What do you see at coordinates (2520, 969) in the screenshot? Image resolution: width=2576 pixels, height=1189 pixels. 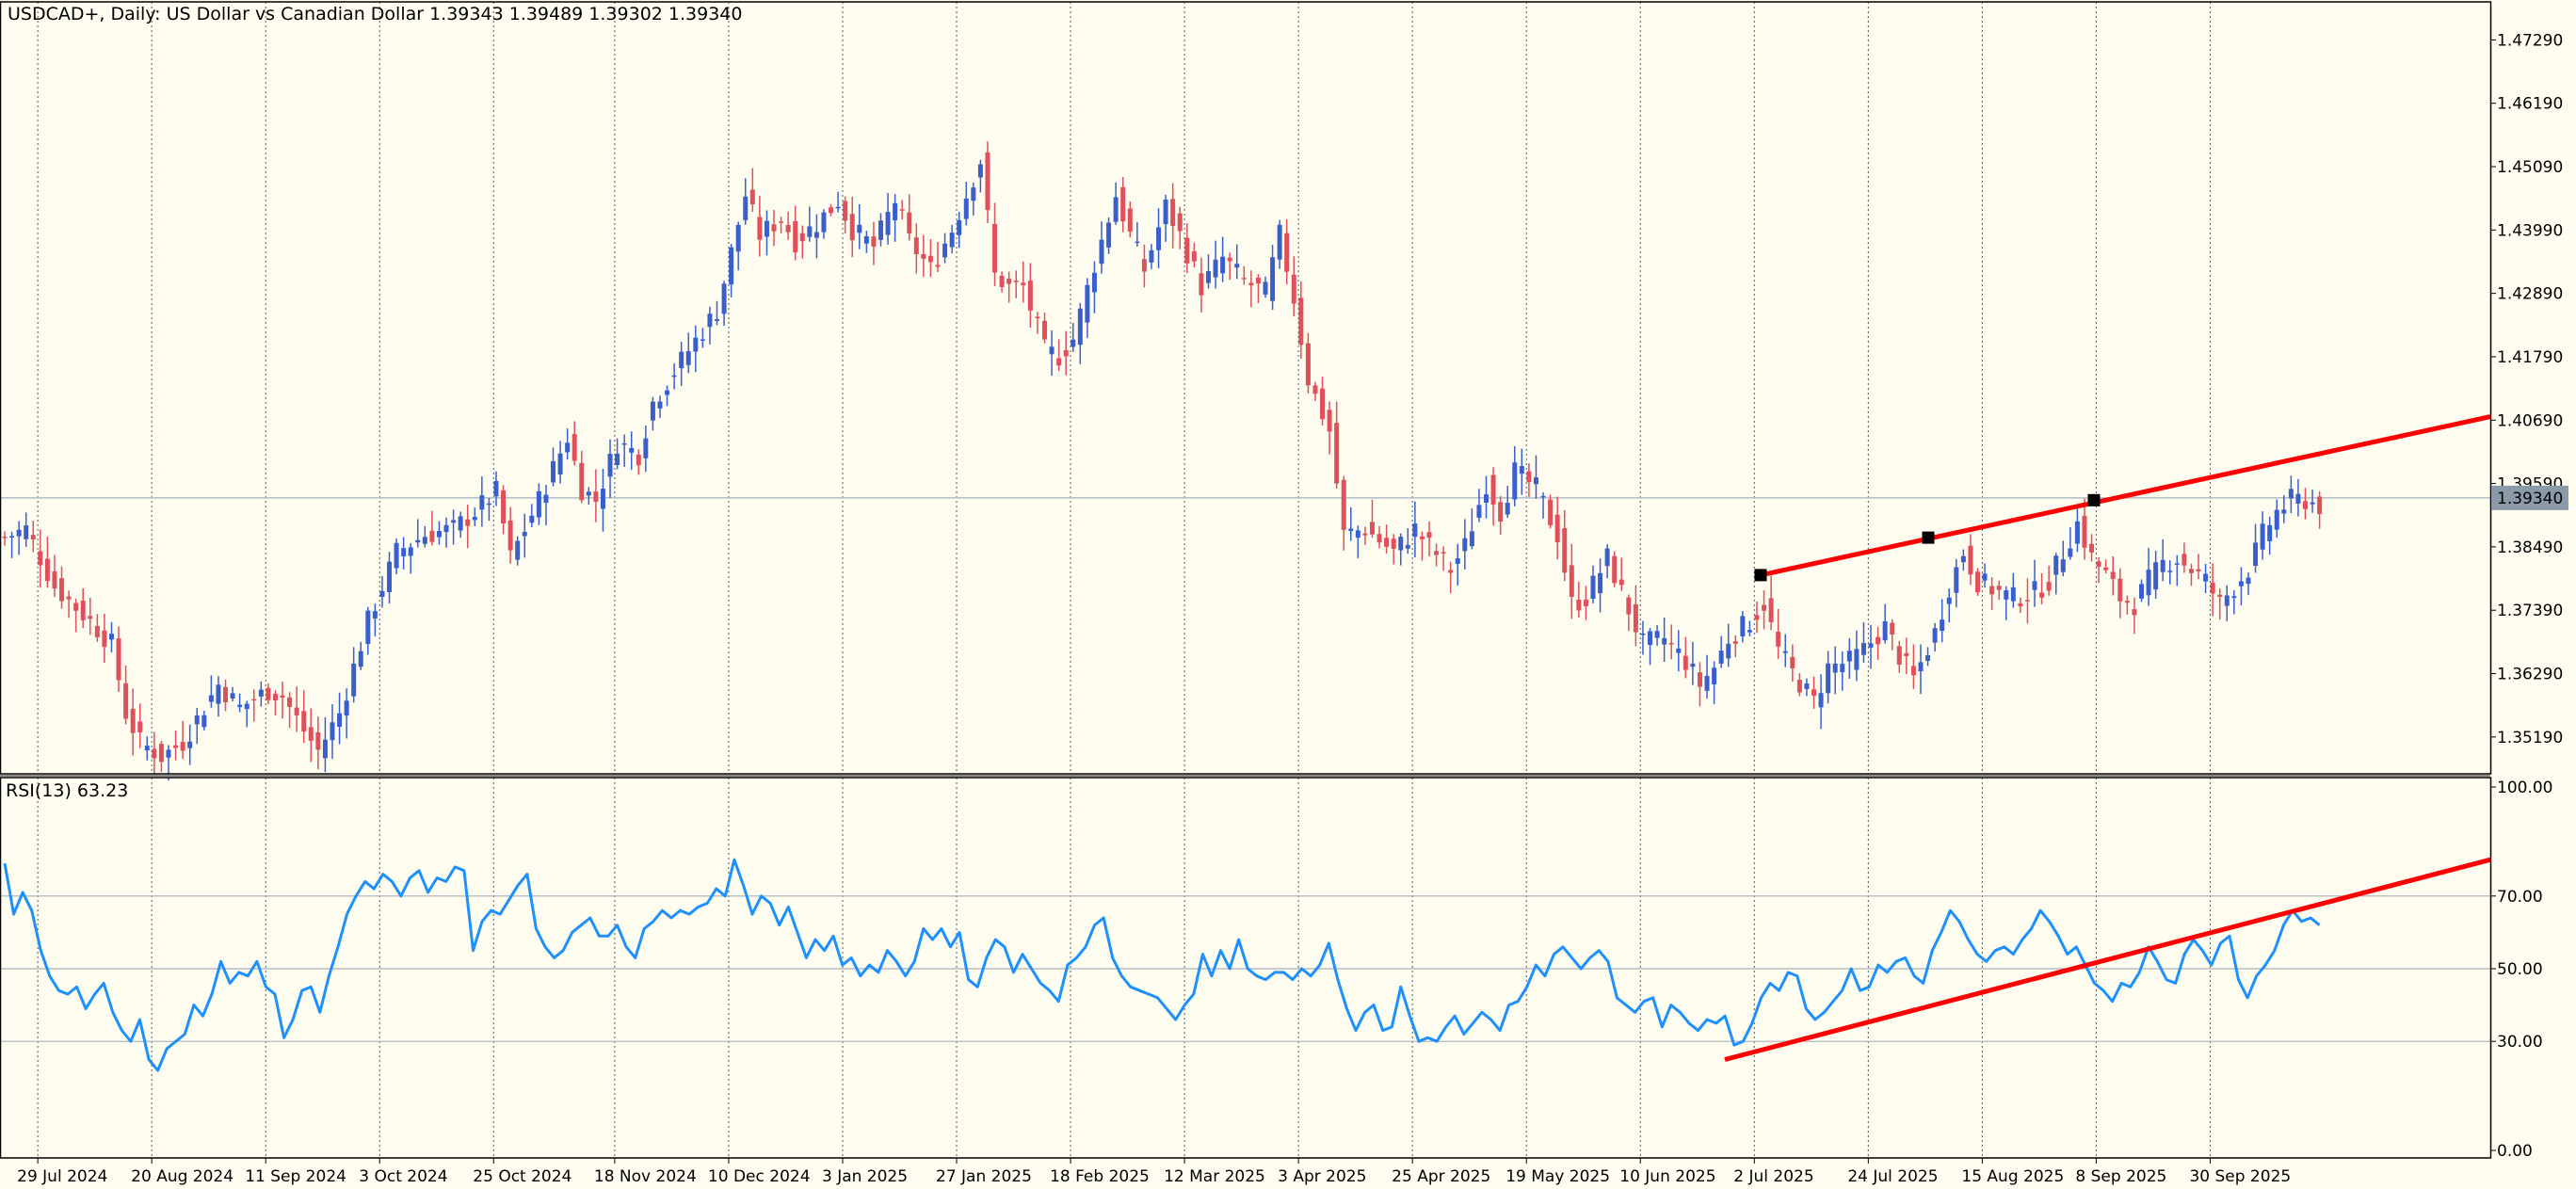 I see `rsi-tick-label: 50.00` at bounding box center [2520, 969].